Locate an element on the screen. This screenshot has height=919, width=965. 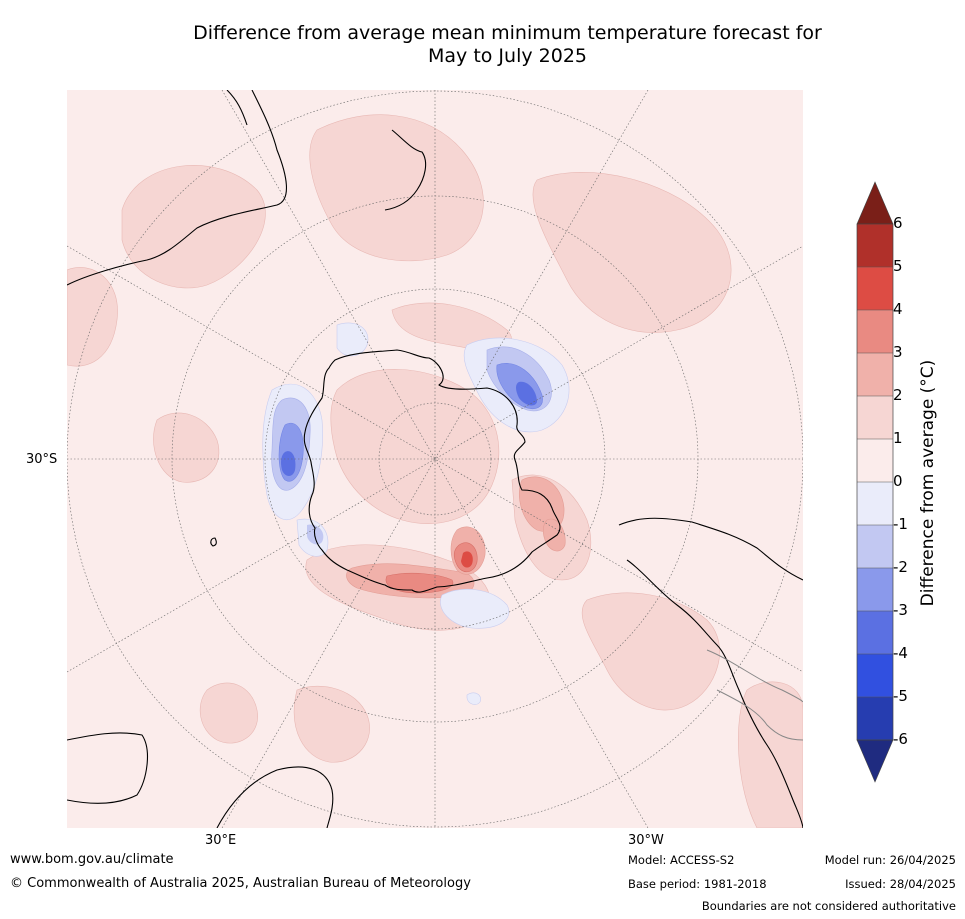
colorbar-tick-label: 5 is located at coordinates (898, 266).